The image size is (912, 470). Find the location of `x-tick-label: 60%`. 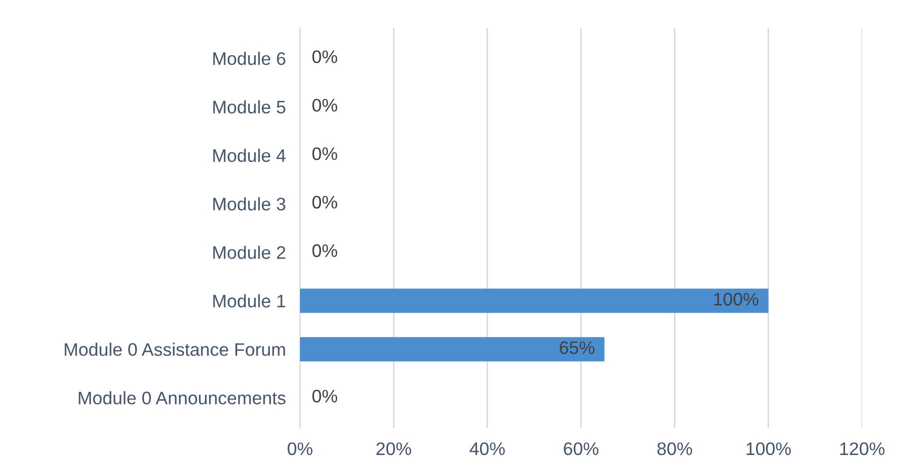

x-tick-label: 60% is located at coordinates (581, 449).